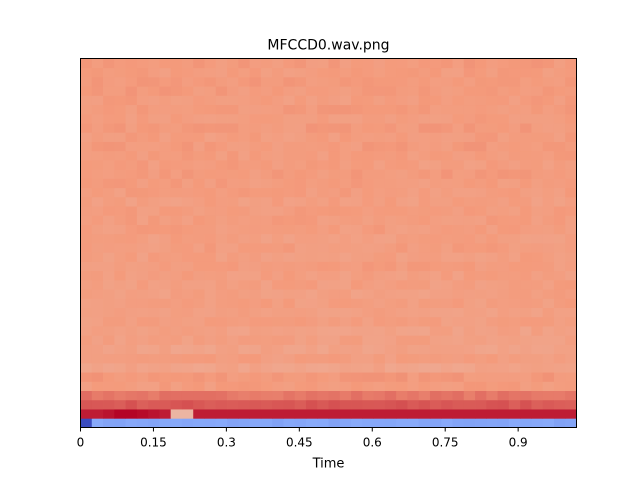  What do you see at coordinates (518, 443) in the screenshot?
I see `x-tick-label: 0.9` at bounding box center [518, 443].